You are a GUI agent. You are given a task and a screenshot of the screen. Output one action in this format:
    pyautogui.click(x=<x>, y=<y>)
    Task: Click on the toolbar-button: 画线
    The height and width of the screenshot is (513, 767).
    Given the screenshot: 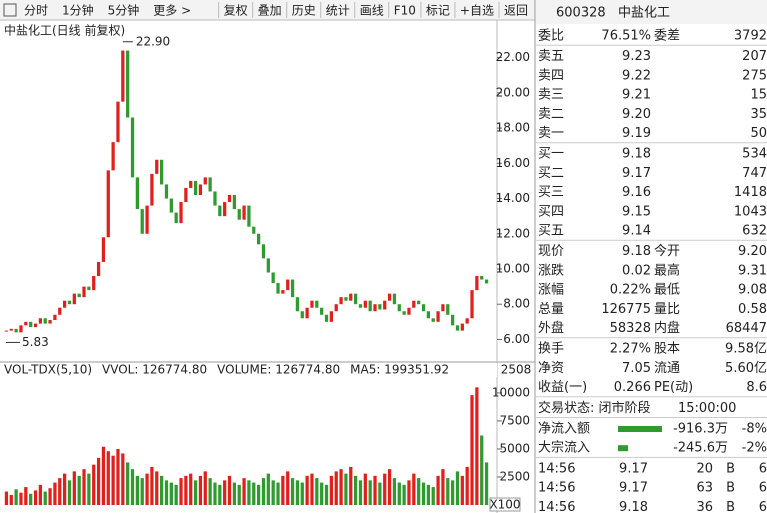 What is the action you would take?
    pyautogui.click(x=372, y=11)
    